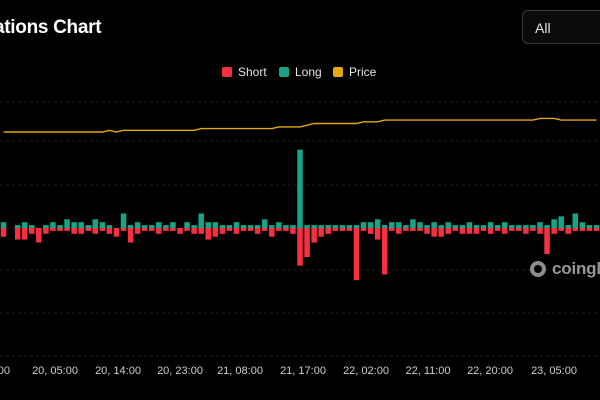 The height and width of the screenshot is (400, 600). I want to click on x-tick-label: 20, 23:00, so click(180, 371).